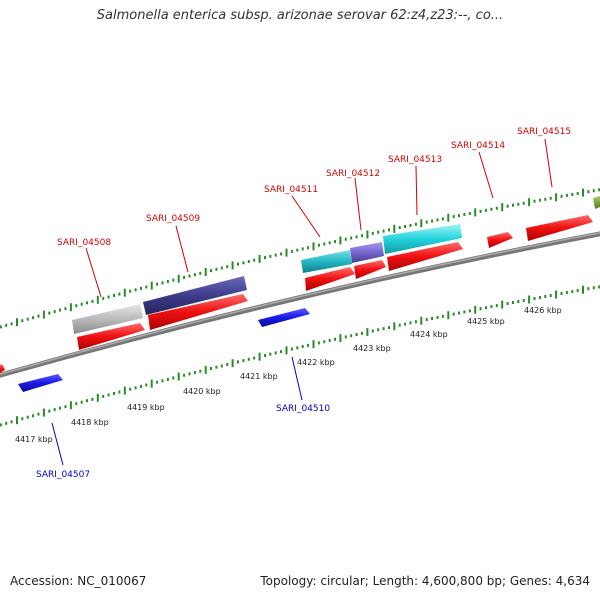  Describe the element at coordinates (291, 190) in the screenshot. I see `gene-label-sari-04511: SARI_04511` at that location.